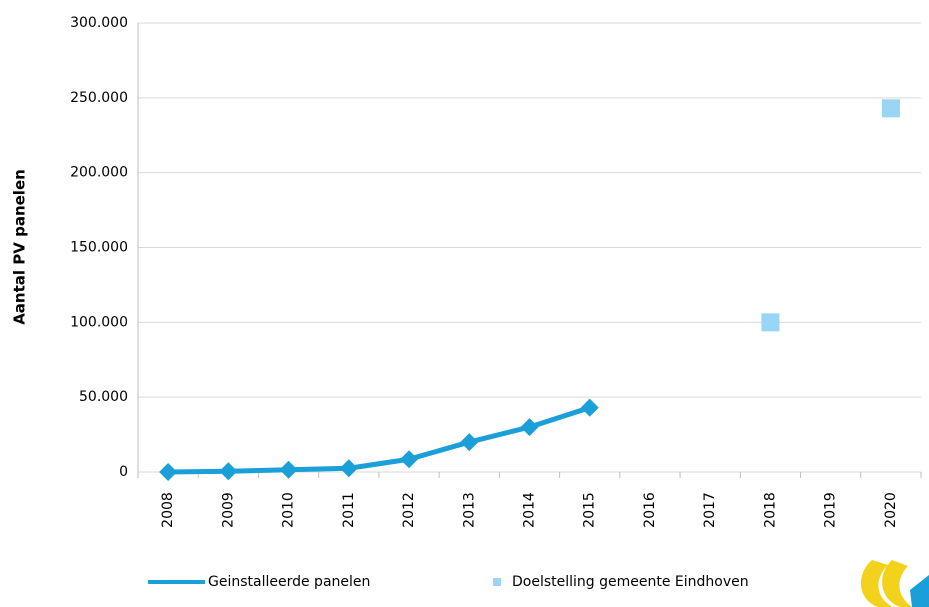  Describe the element at coordinates (99, 248) in the screenshot. I see `y-tick-label: 150.000` at that location.